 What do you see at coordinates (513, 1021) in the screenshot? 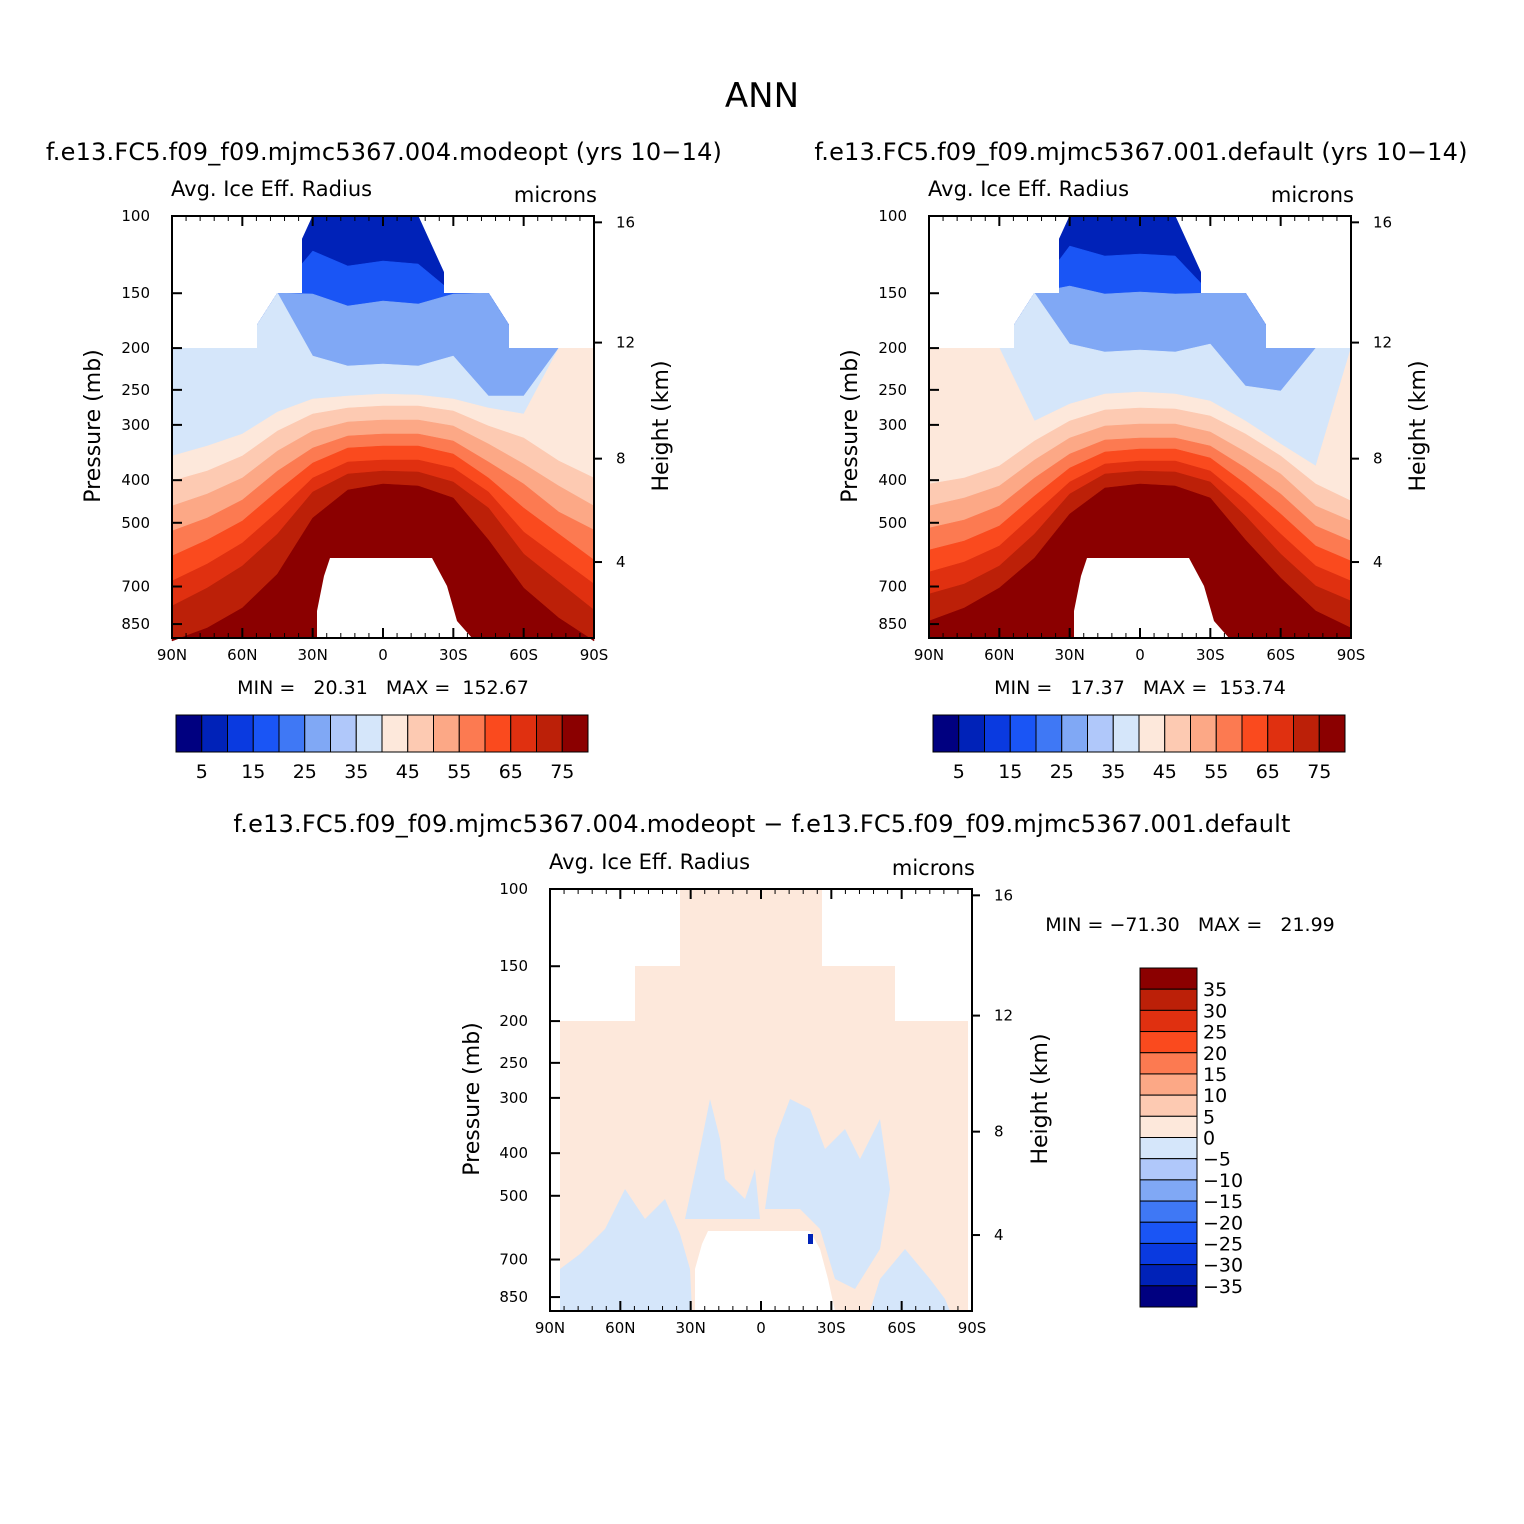
I see `y-tick-label: 200` at bounding box center [513, 1021].